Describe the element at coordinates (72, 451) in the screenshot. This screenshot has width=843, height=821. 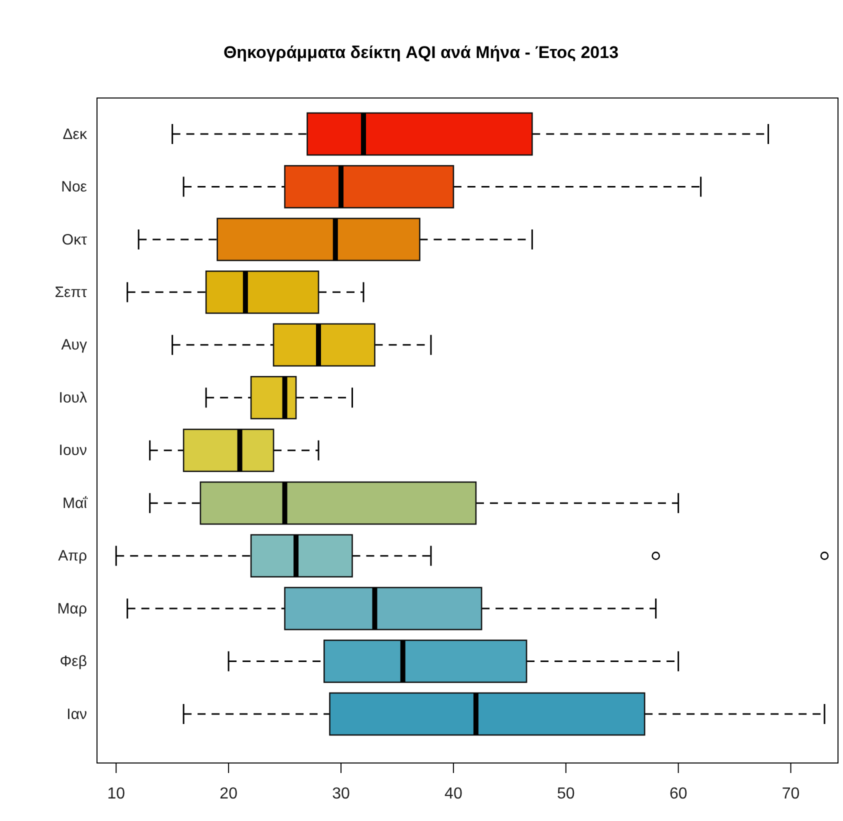
I see `y-tick-label: Ιουν` at that location.